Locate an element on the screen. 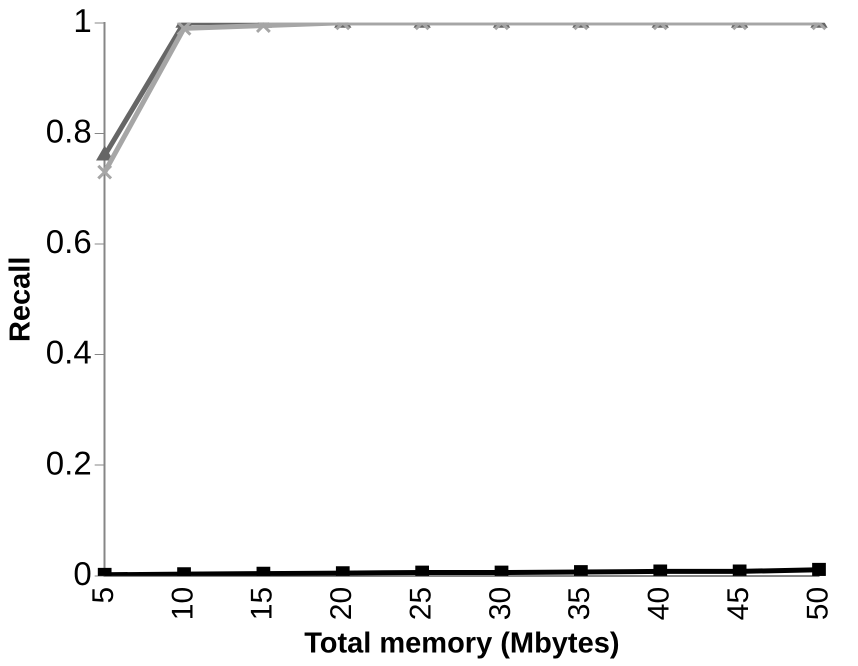 The height and width of the screenshot is (666, 858). y-tick-label: 0.6 is located at coordinates (69, 241).